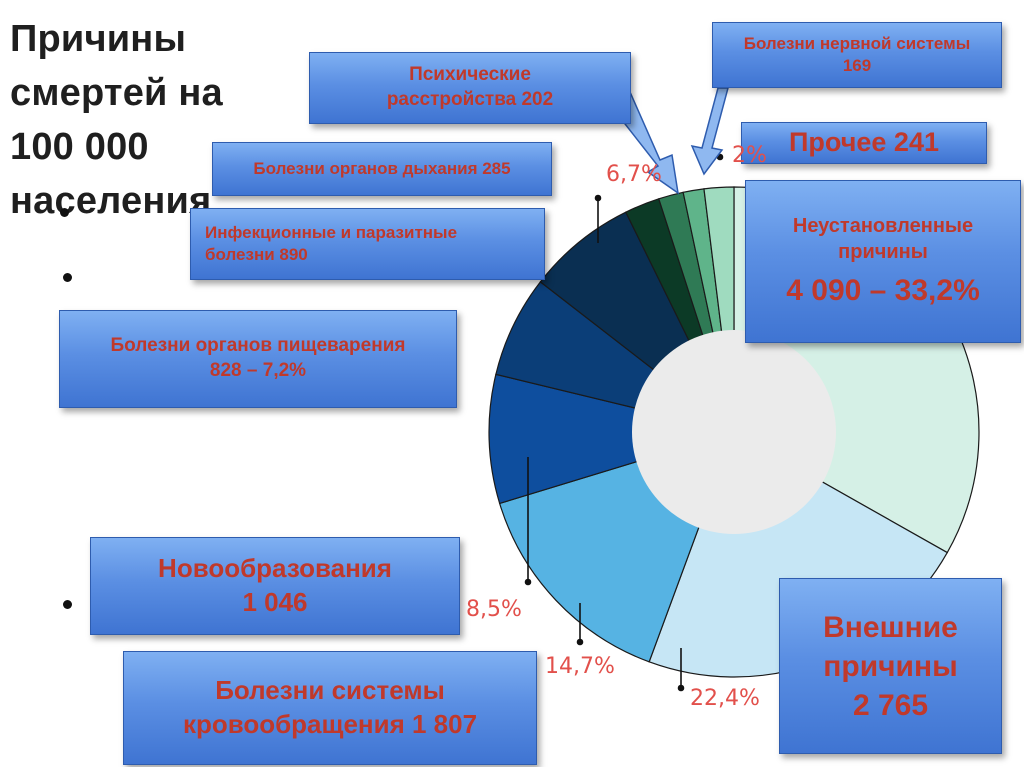 The height and width of the screenshot is (767, 1024). Describe the element at coordinates (580, 666) in the screenshot. I see `percent-label-circulatory: 14,7%` at that location.